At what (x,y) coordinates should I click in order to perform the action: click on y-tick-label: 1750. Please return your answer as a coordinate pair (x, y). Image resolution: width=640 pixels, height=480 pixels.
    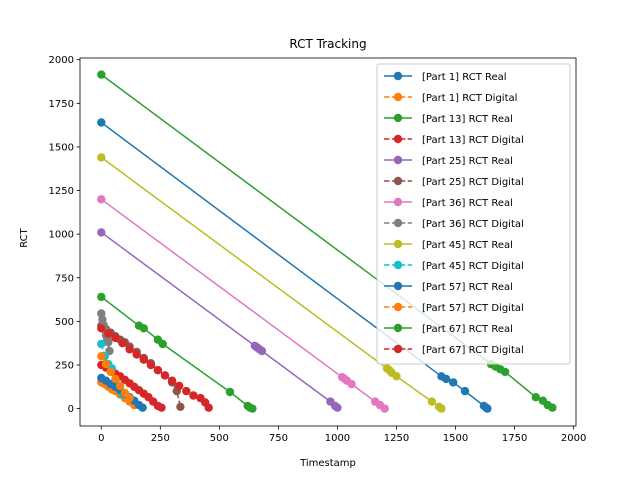
    Looking at the image, I should click on (61, 104).